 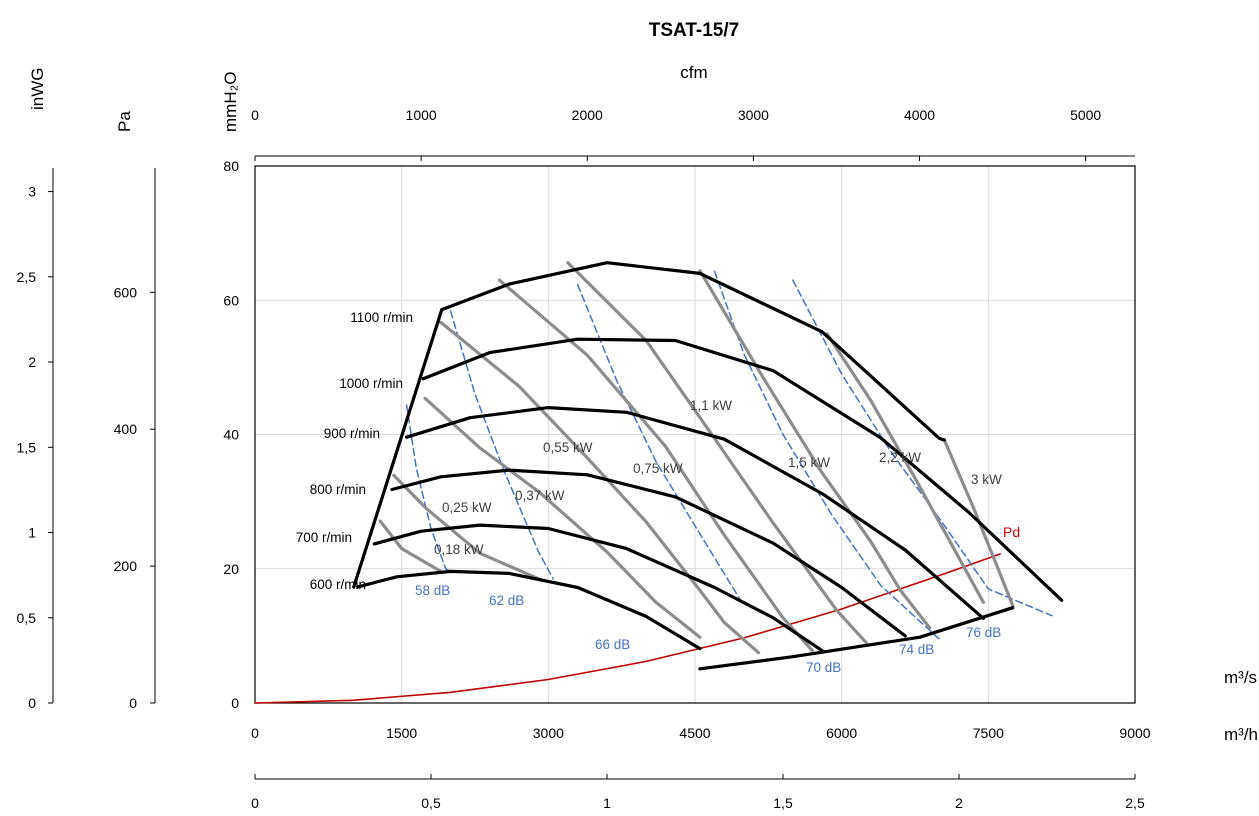 I want to click on y-tick-label: 20, so click(x=231, y=569).